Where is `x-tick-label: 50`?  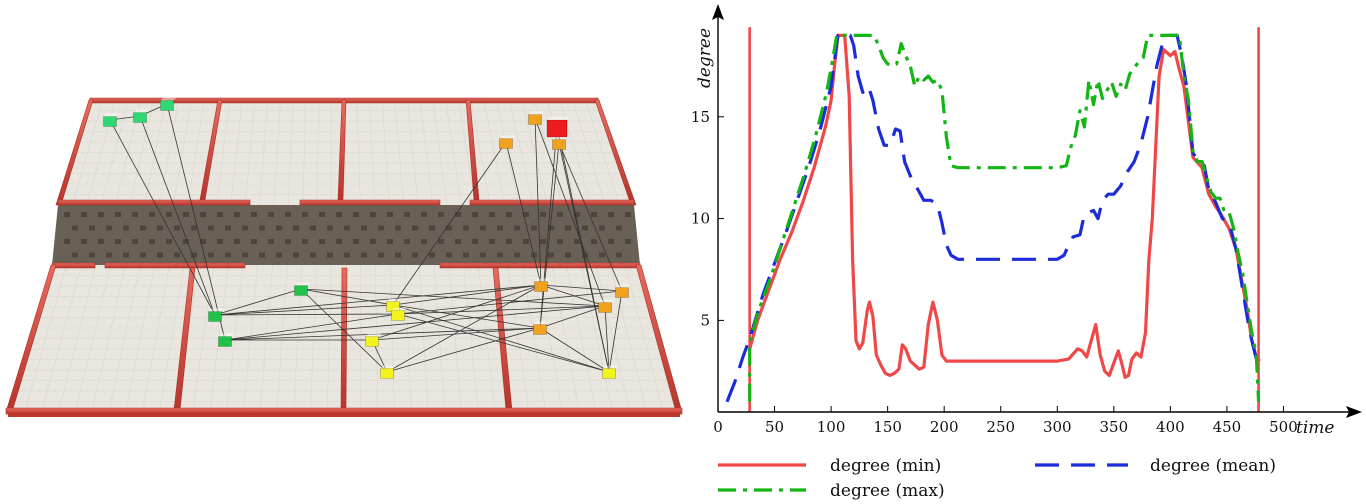 x-tick-label: 50 is located at coordinates (774, 427).